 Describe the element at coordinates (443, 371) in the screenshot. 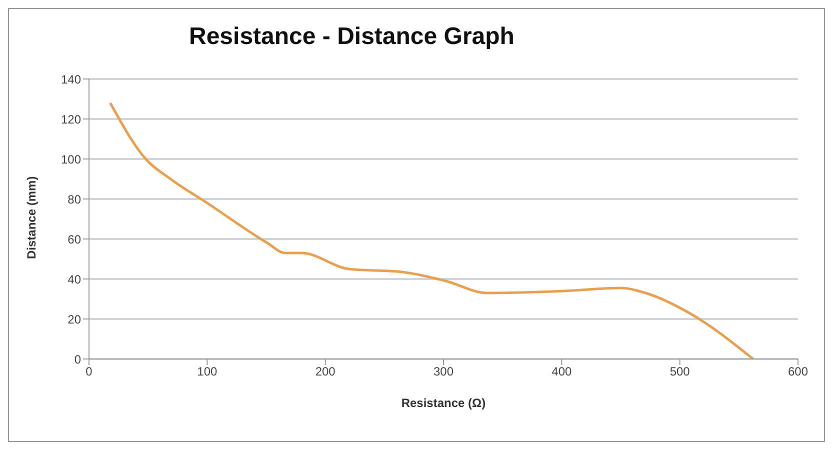

I see `x-tick-label: 300` at that location.